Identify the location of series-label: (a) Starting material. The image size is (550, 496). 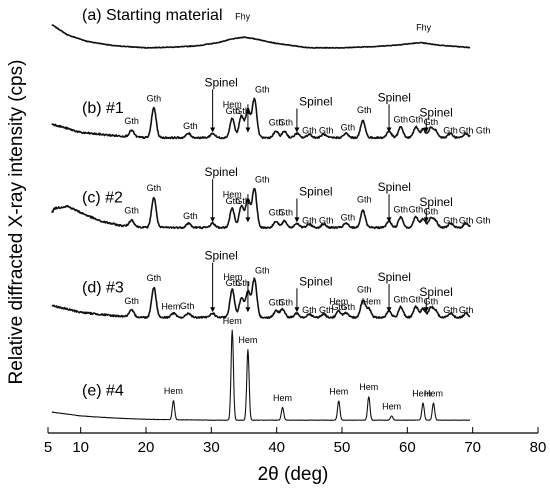
(152, 15).